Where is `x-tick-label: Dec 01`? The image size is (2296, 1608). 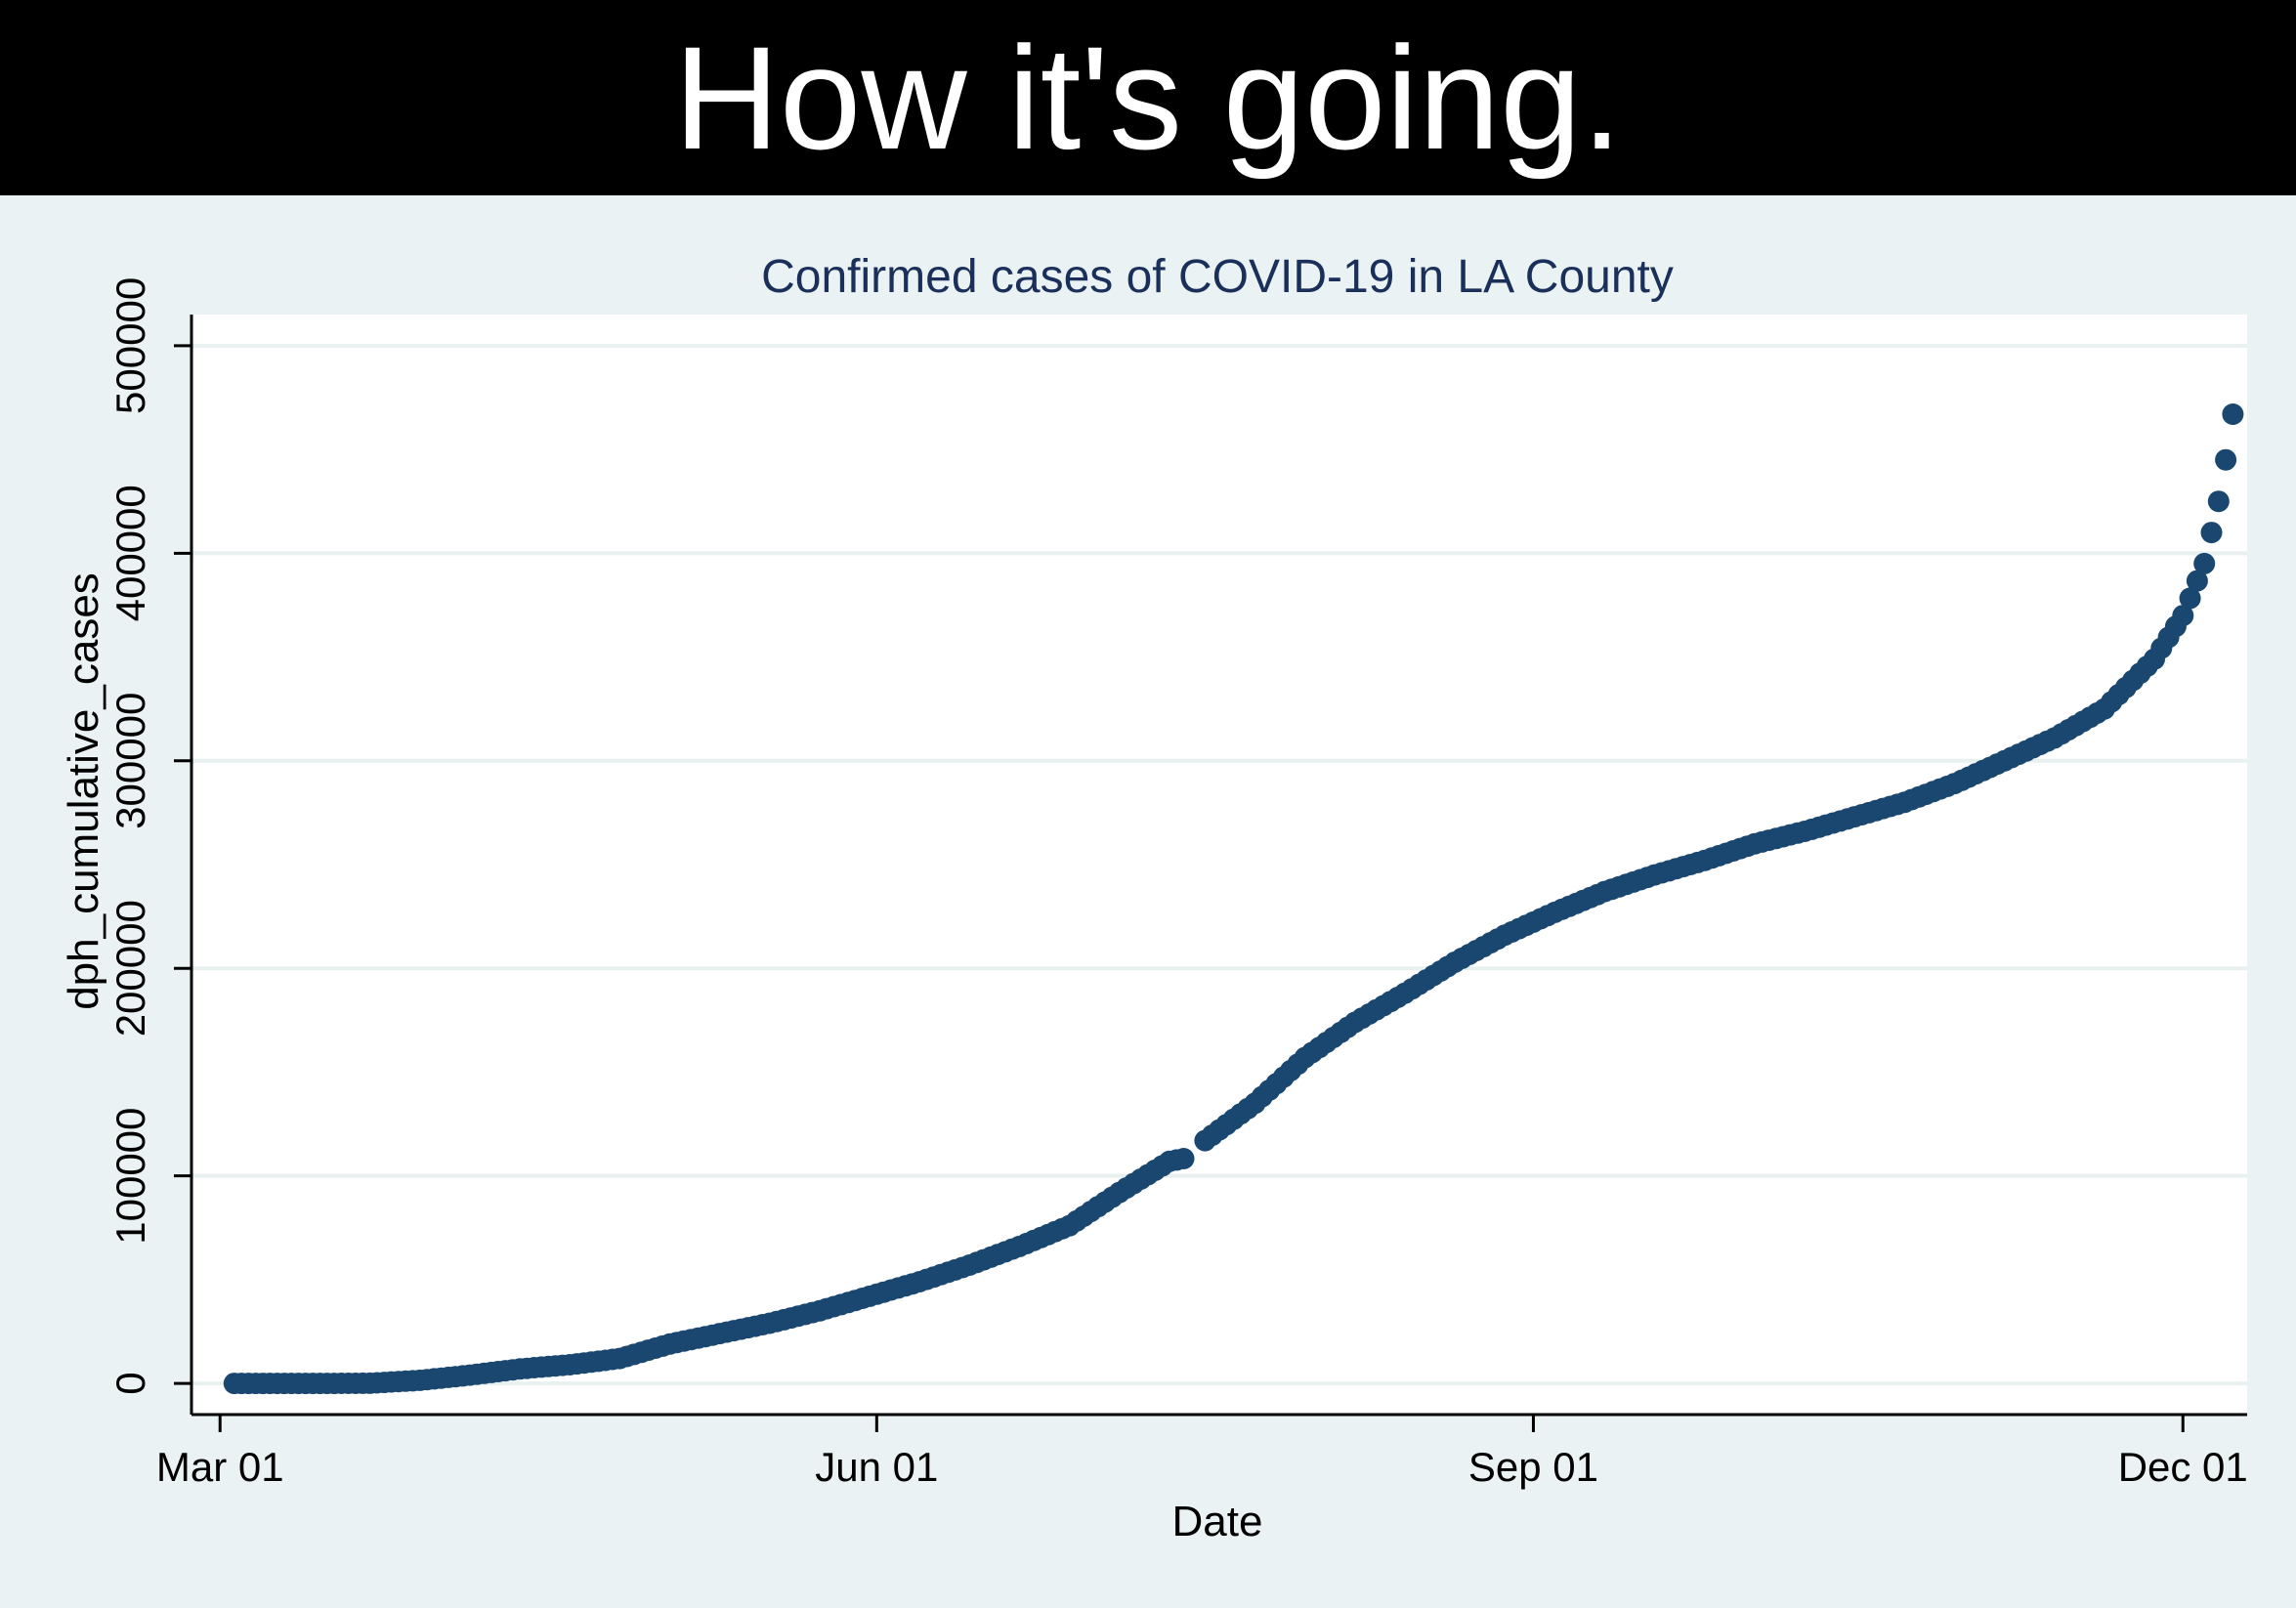
x-tick-label: Dec 01 is located at coordinates (2183, 1467).